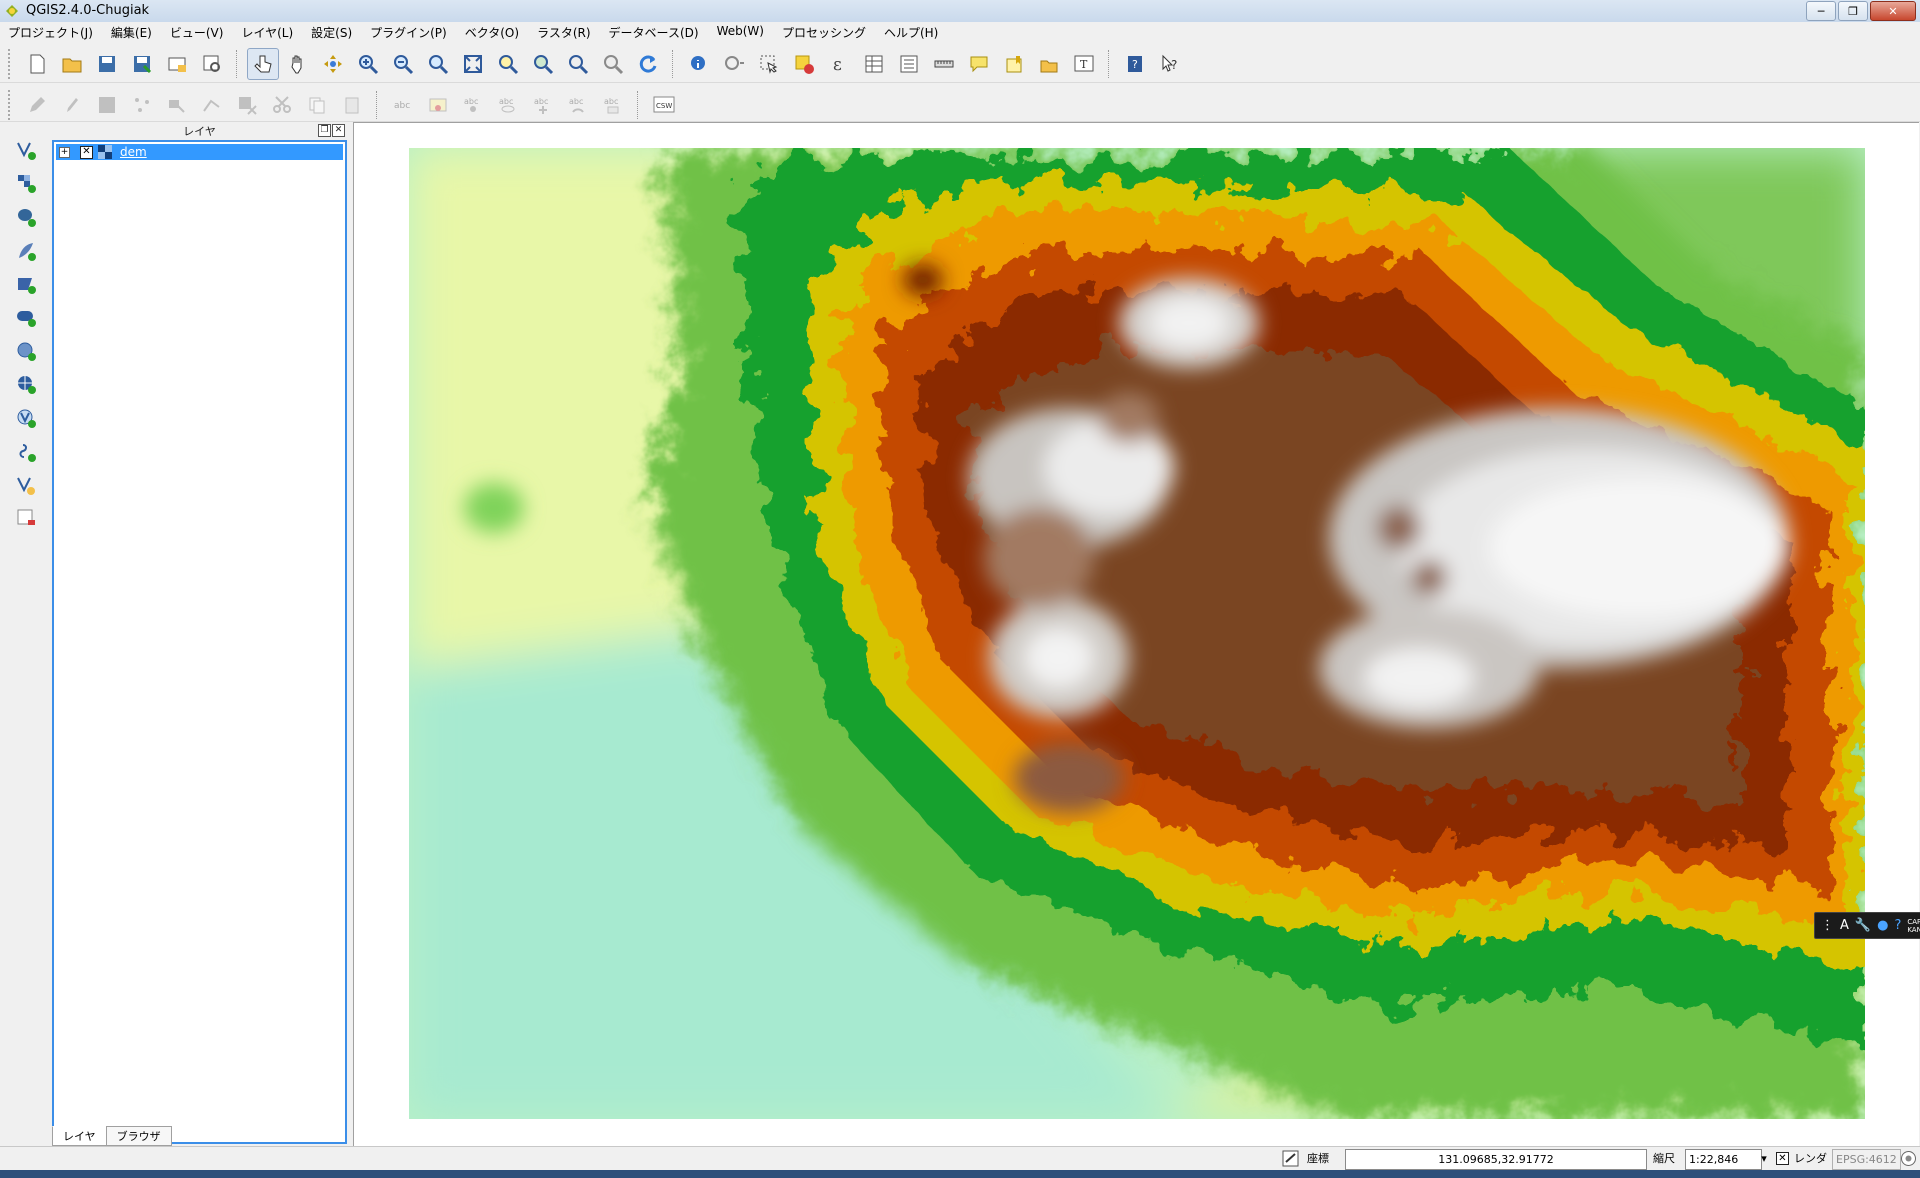 This screenshot has height=1178, width=1920. What do you see at coordinates (1863, 925) in the screenshot?
I see `ime-tools-icon: 🔧` at bounding box center [1863, 925].